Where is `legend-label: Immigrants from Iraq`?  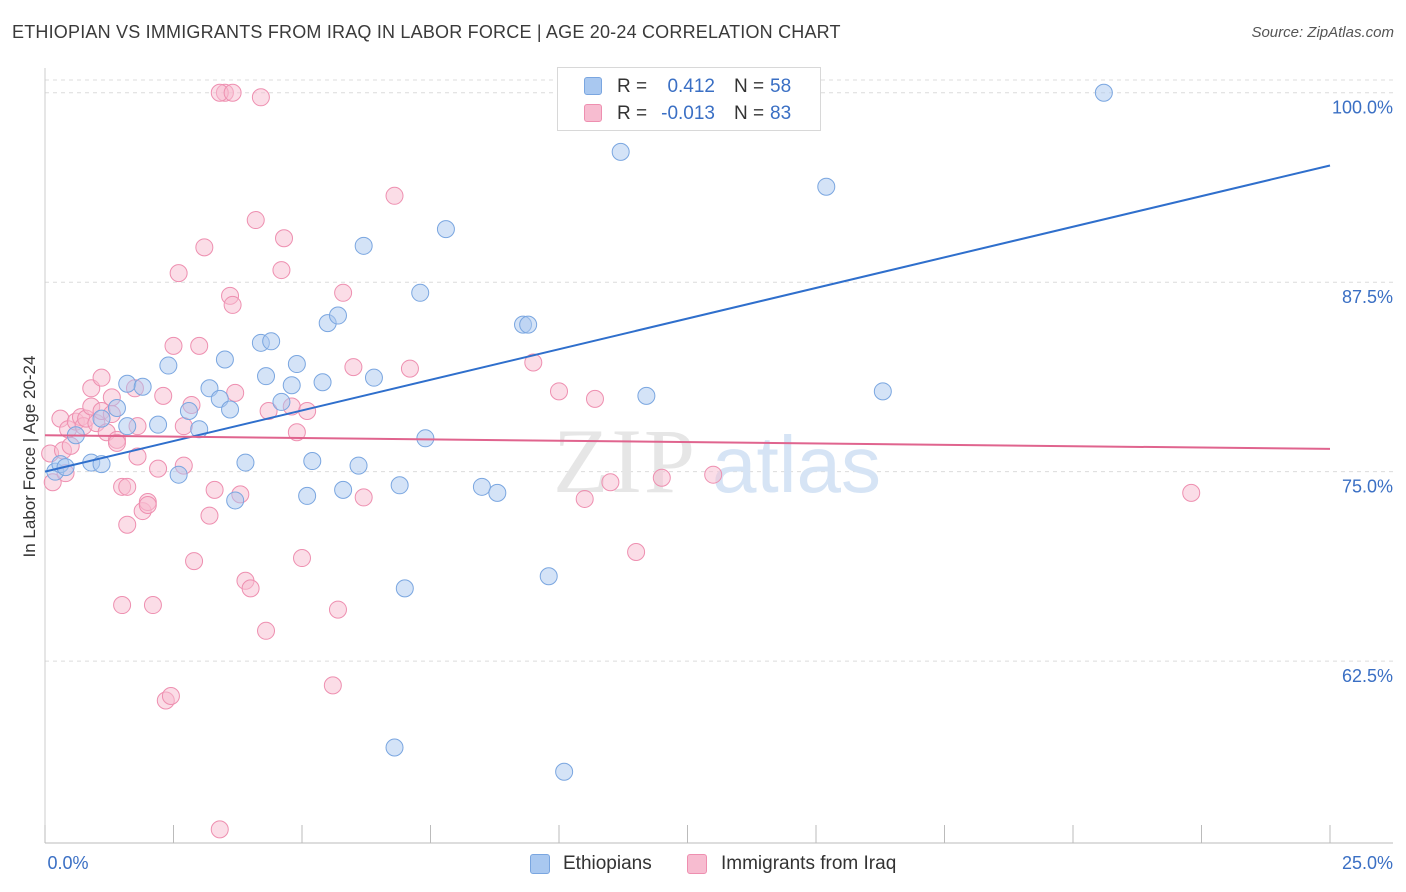
legend-label: Immigrants from Iraq is located at coordinates (809, 863).